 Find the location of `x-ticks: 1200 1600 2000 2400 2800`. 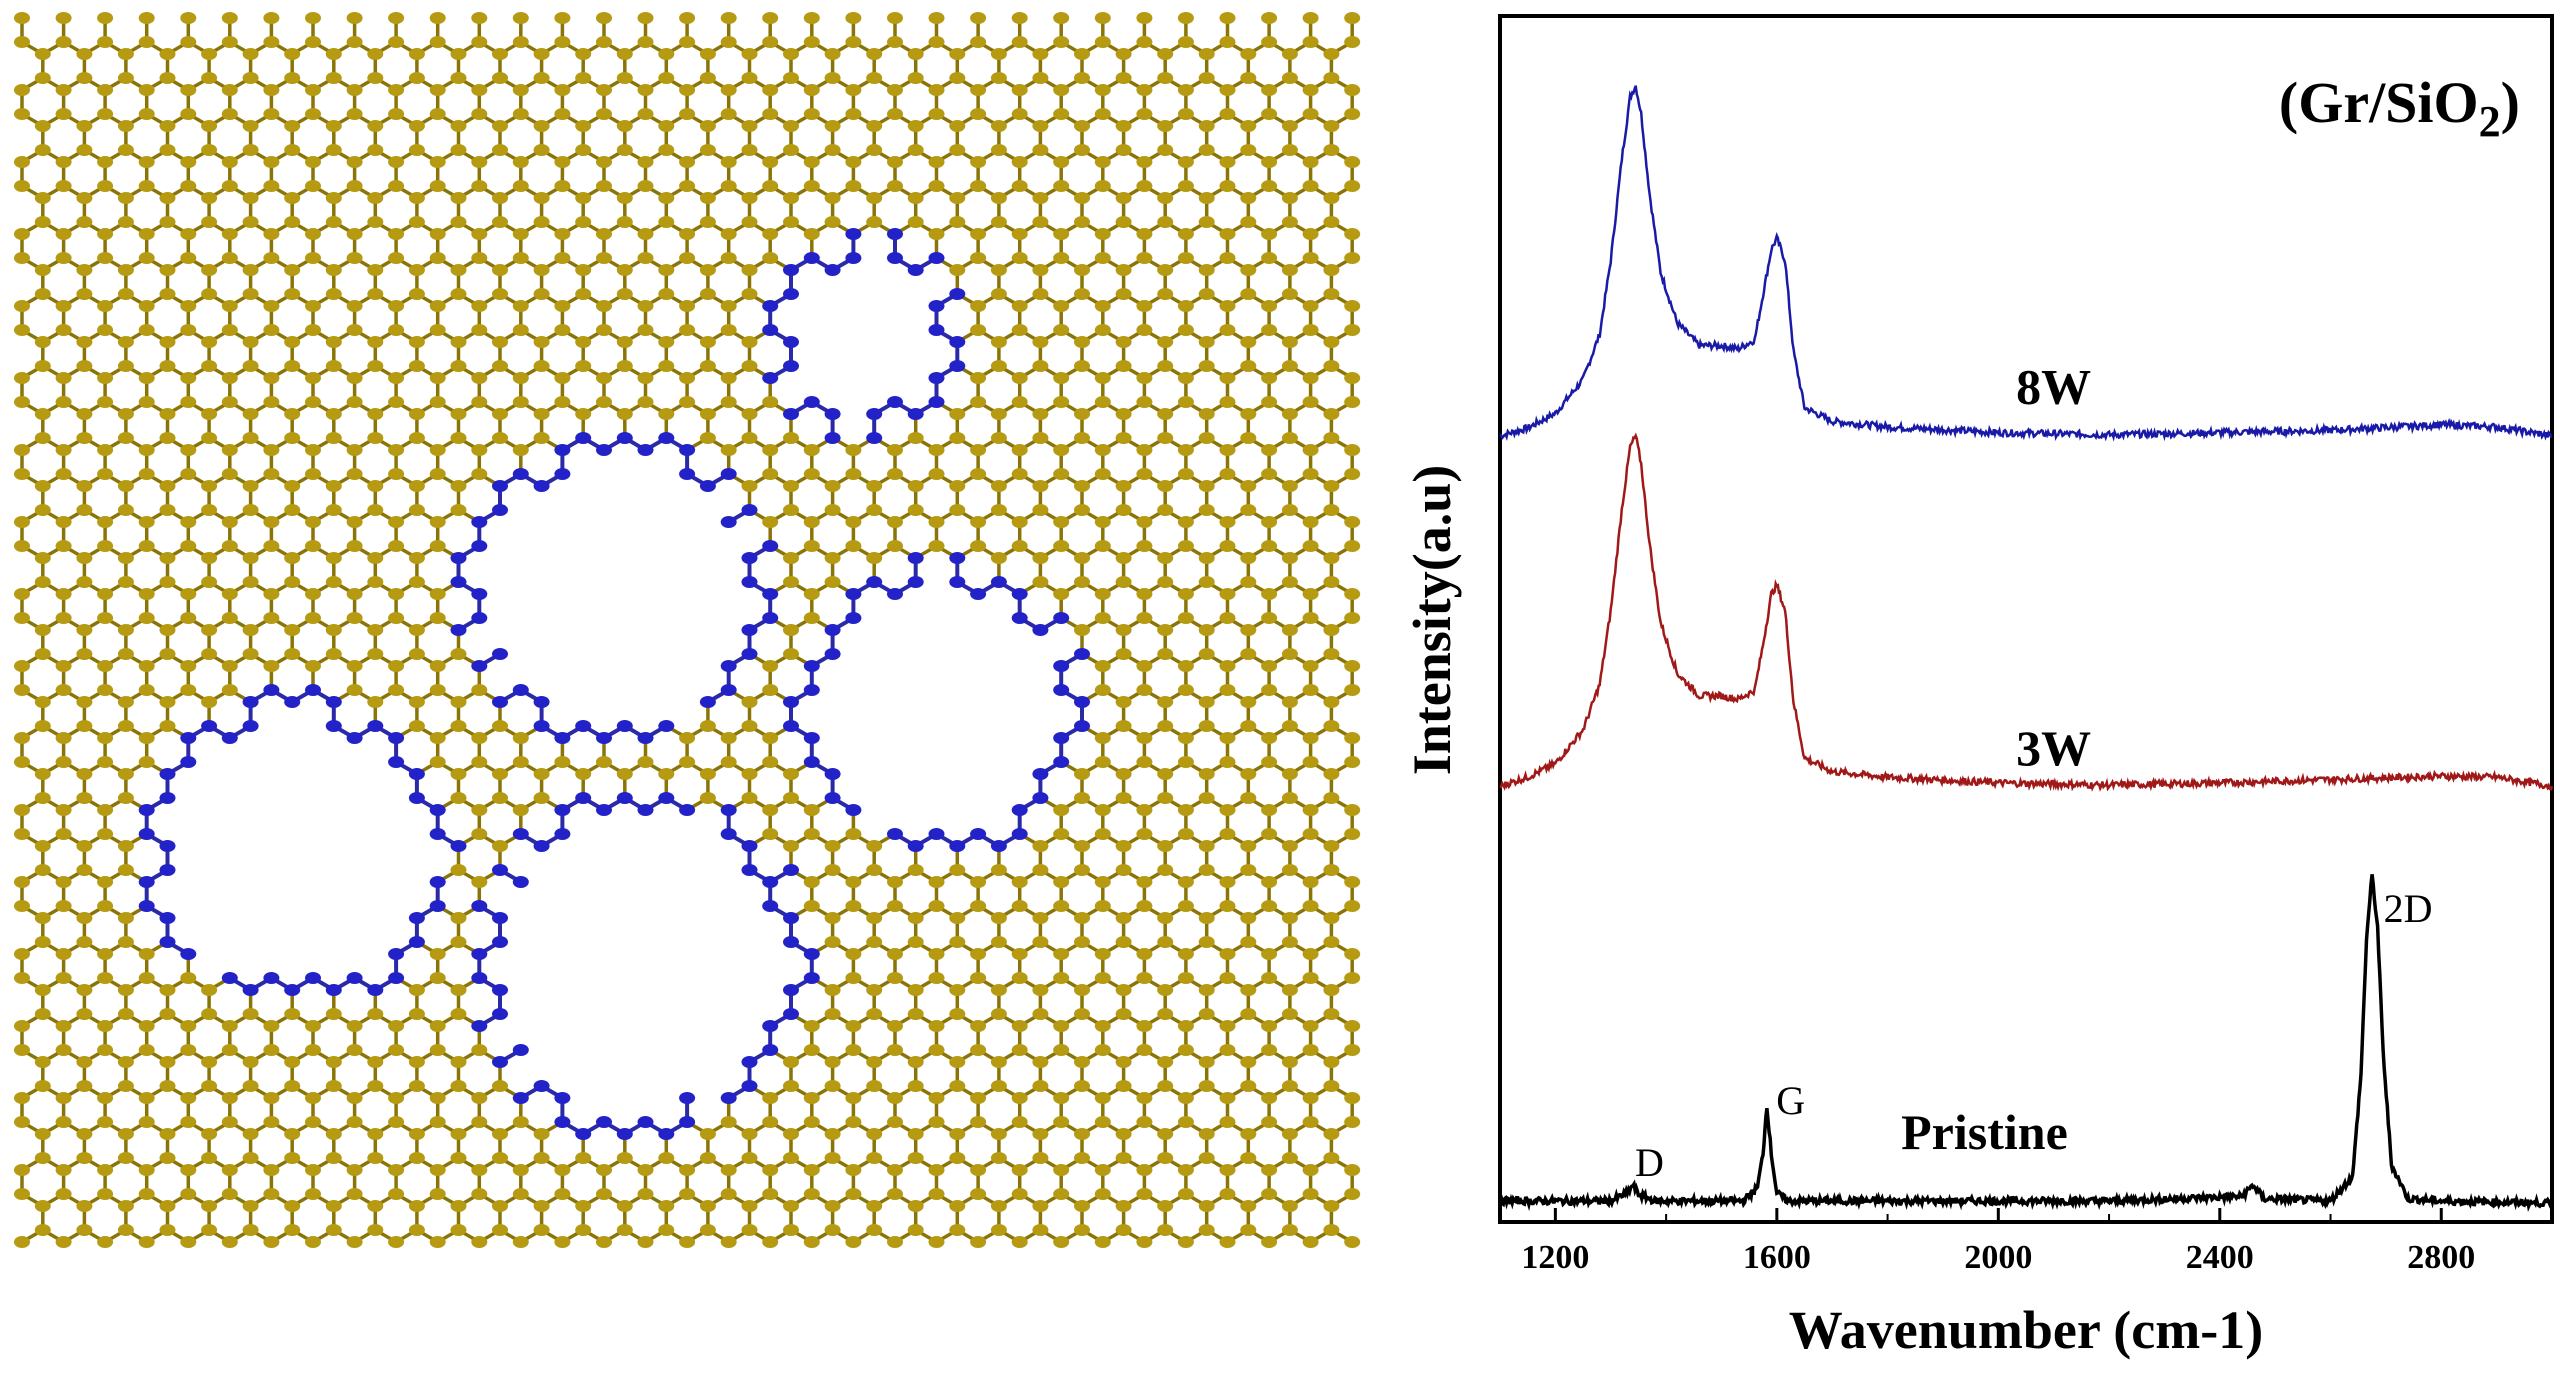

x-ticks: 1200 1600 2000 2400 2800 is located at coordinates (2037, 1242).